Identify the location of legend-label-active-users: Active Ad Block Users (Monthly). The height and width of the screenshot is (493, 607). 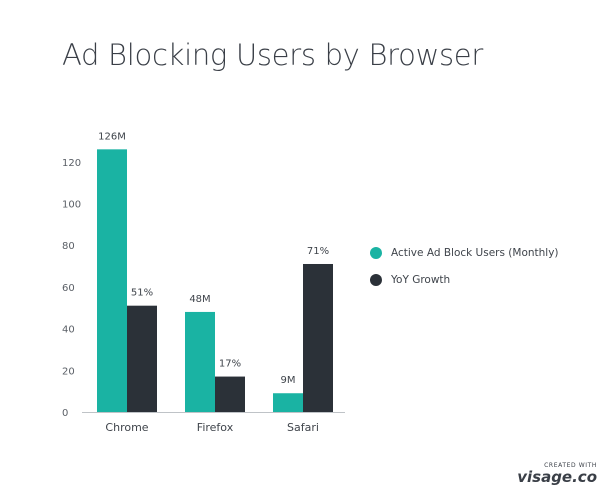
(475, 253).